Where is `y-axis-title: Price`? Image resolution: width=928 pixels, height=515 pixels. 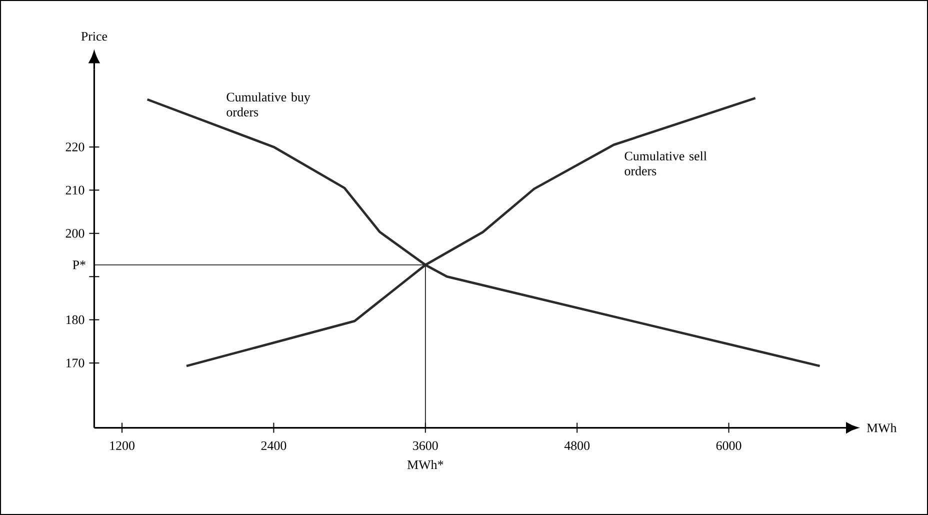 y-axis-title: Price is located at coordinates (94, 36).